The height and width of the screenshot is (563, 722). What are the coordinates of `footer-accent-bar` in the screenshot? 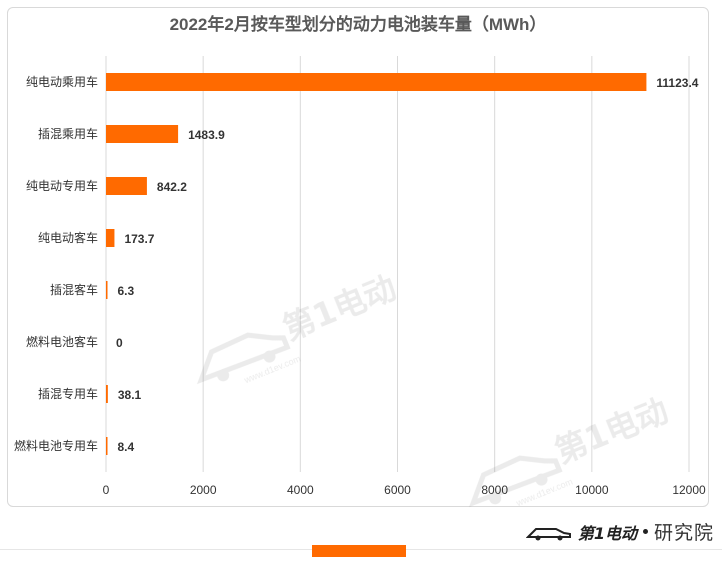 It's located at (359, 551).